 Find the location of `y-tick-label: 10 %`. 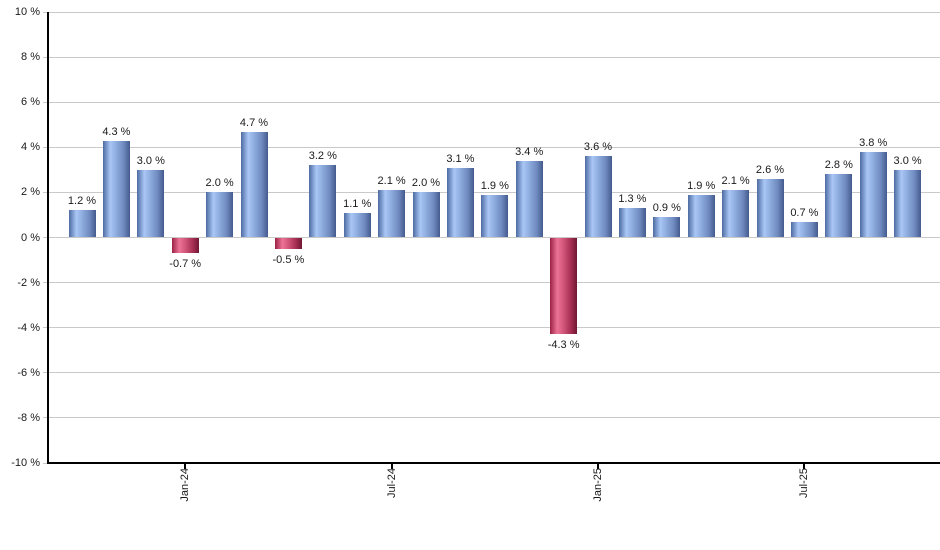

y-tick-label: 10 % is located at coordinates (27, 12).